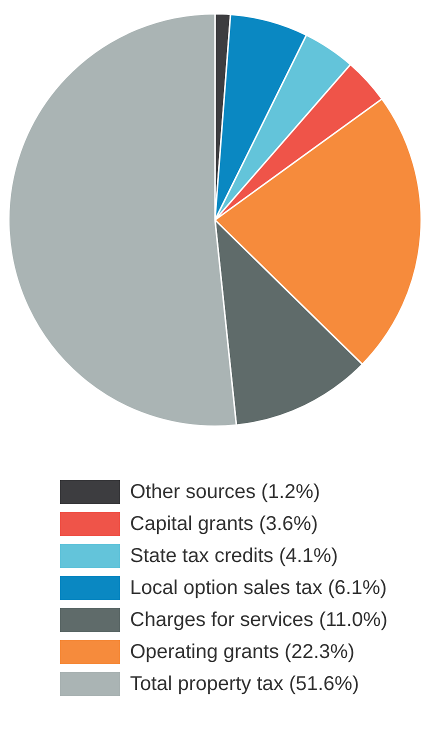 This screenshot has height=732, width=430. I want to click on legend-label: Operating grants (22.3%), so click(242, 652).